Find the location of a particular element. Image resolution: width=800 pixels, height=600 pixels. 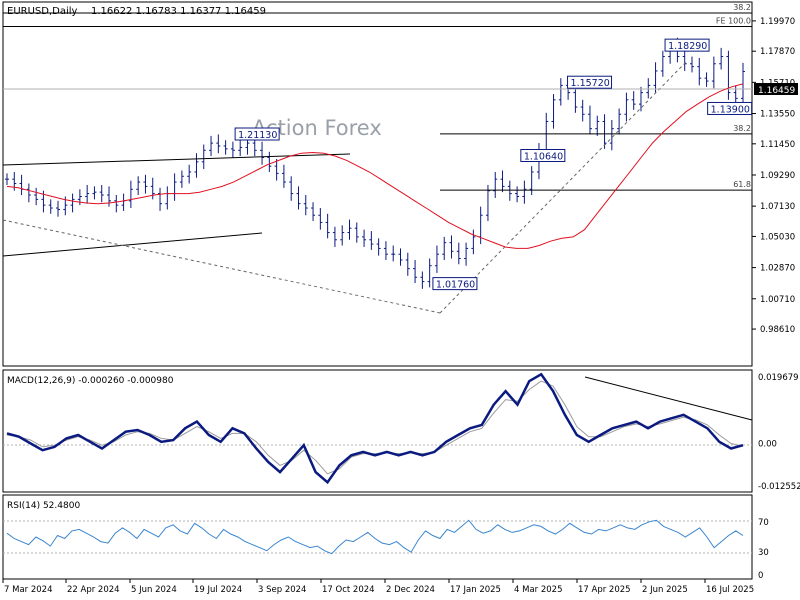

rsi-line is located at coordinates (375, 537).